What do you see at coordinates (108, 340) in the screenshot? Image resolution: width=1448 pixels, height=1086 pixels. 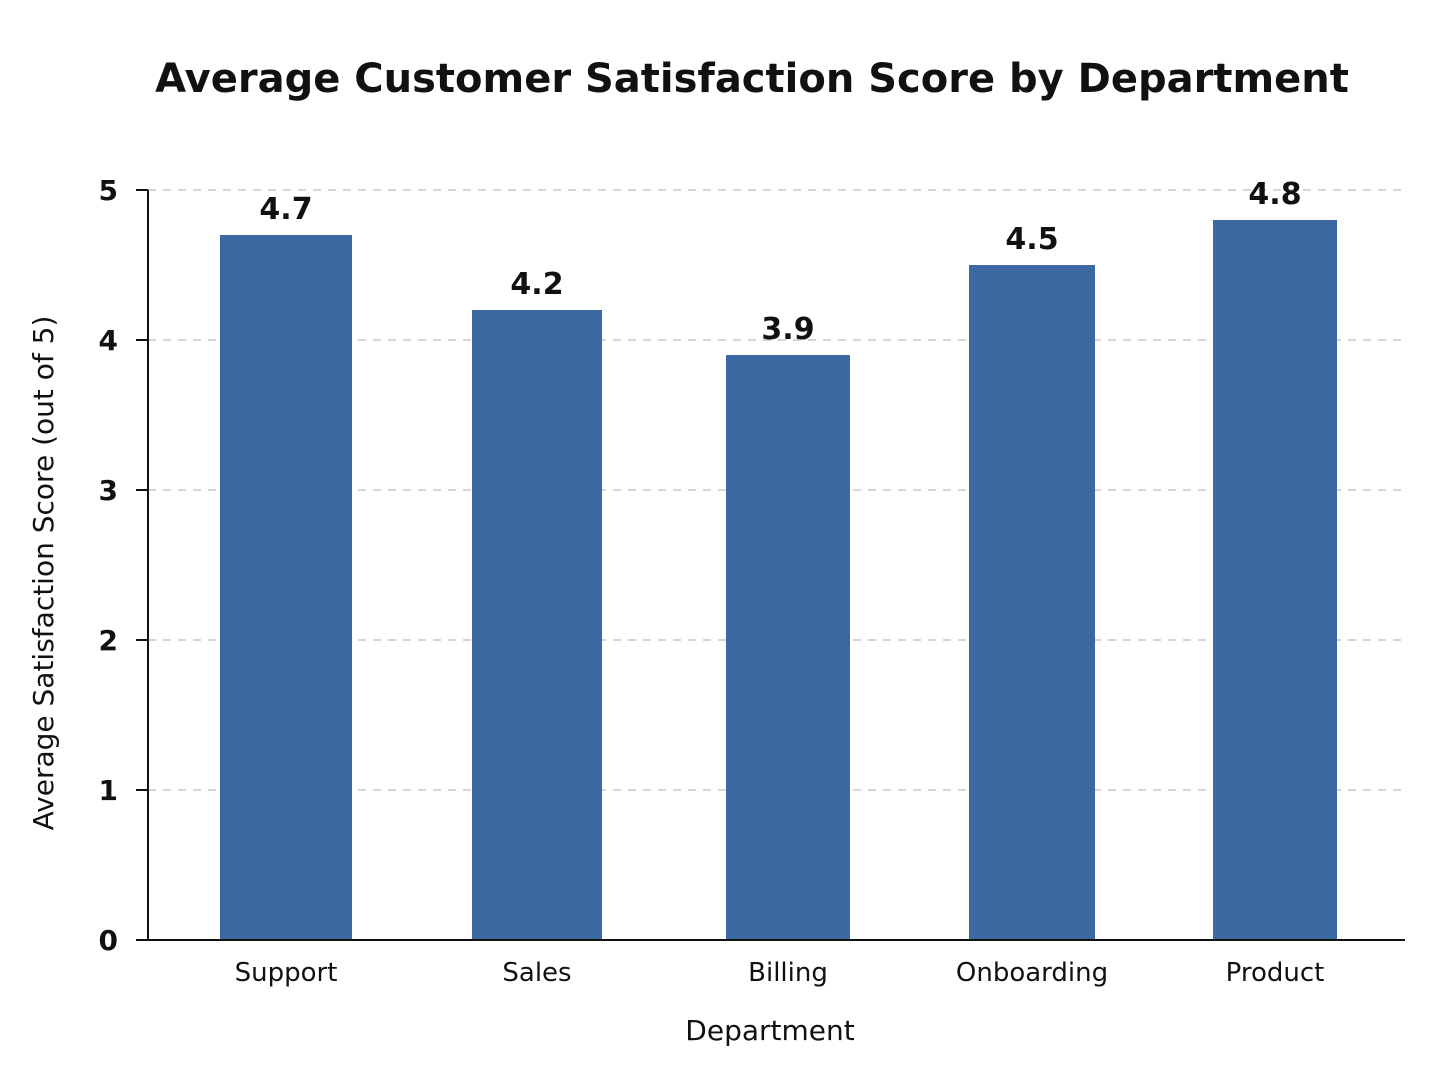 I see `y-tick-label-4: 4` at bounding box center [108, 340].